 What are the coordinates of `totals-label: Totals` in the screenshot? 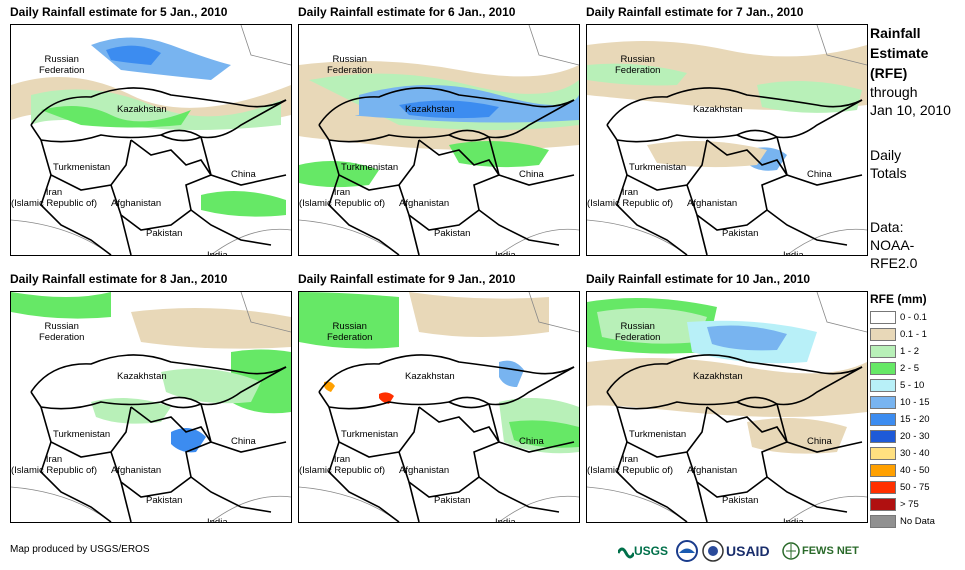 It's located at (888, 173).